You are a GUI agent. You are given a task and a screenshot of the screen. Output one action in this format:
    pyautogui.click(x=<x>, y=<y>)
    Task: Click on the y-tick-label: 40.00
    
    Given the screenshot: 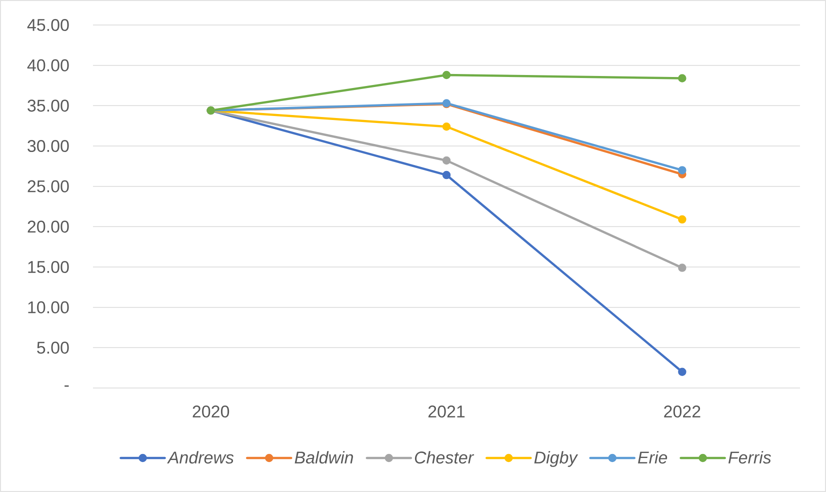 What is the action you would take?
    pyautogui.click(x=48, y=65)
    